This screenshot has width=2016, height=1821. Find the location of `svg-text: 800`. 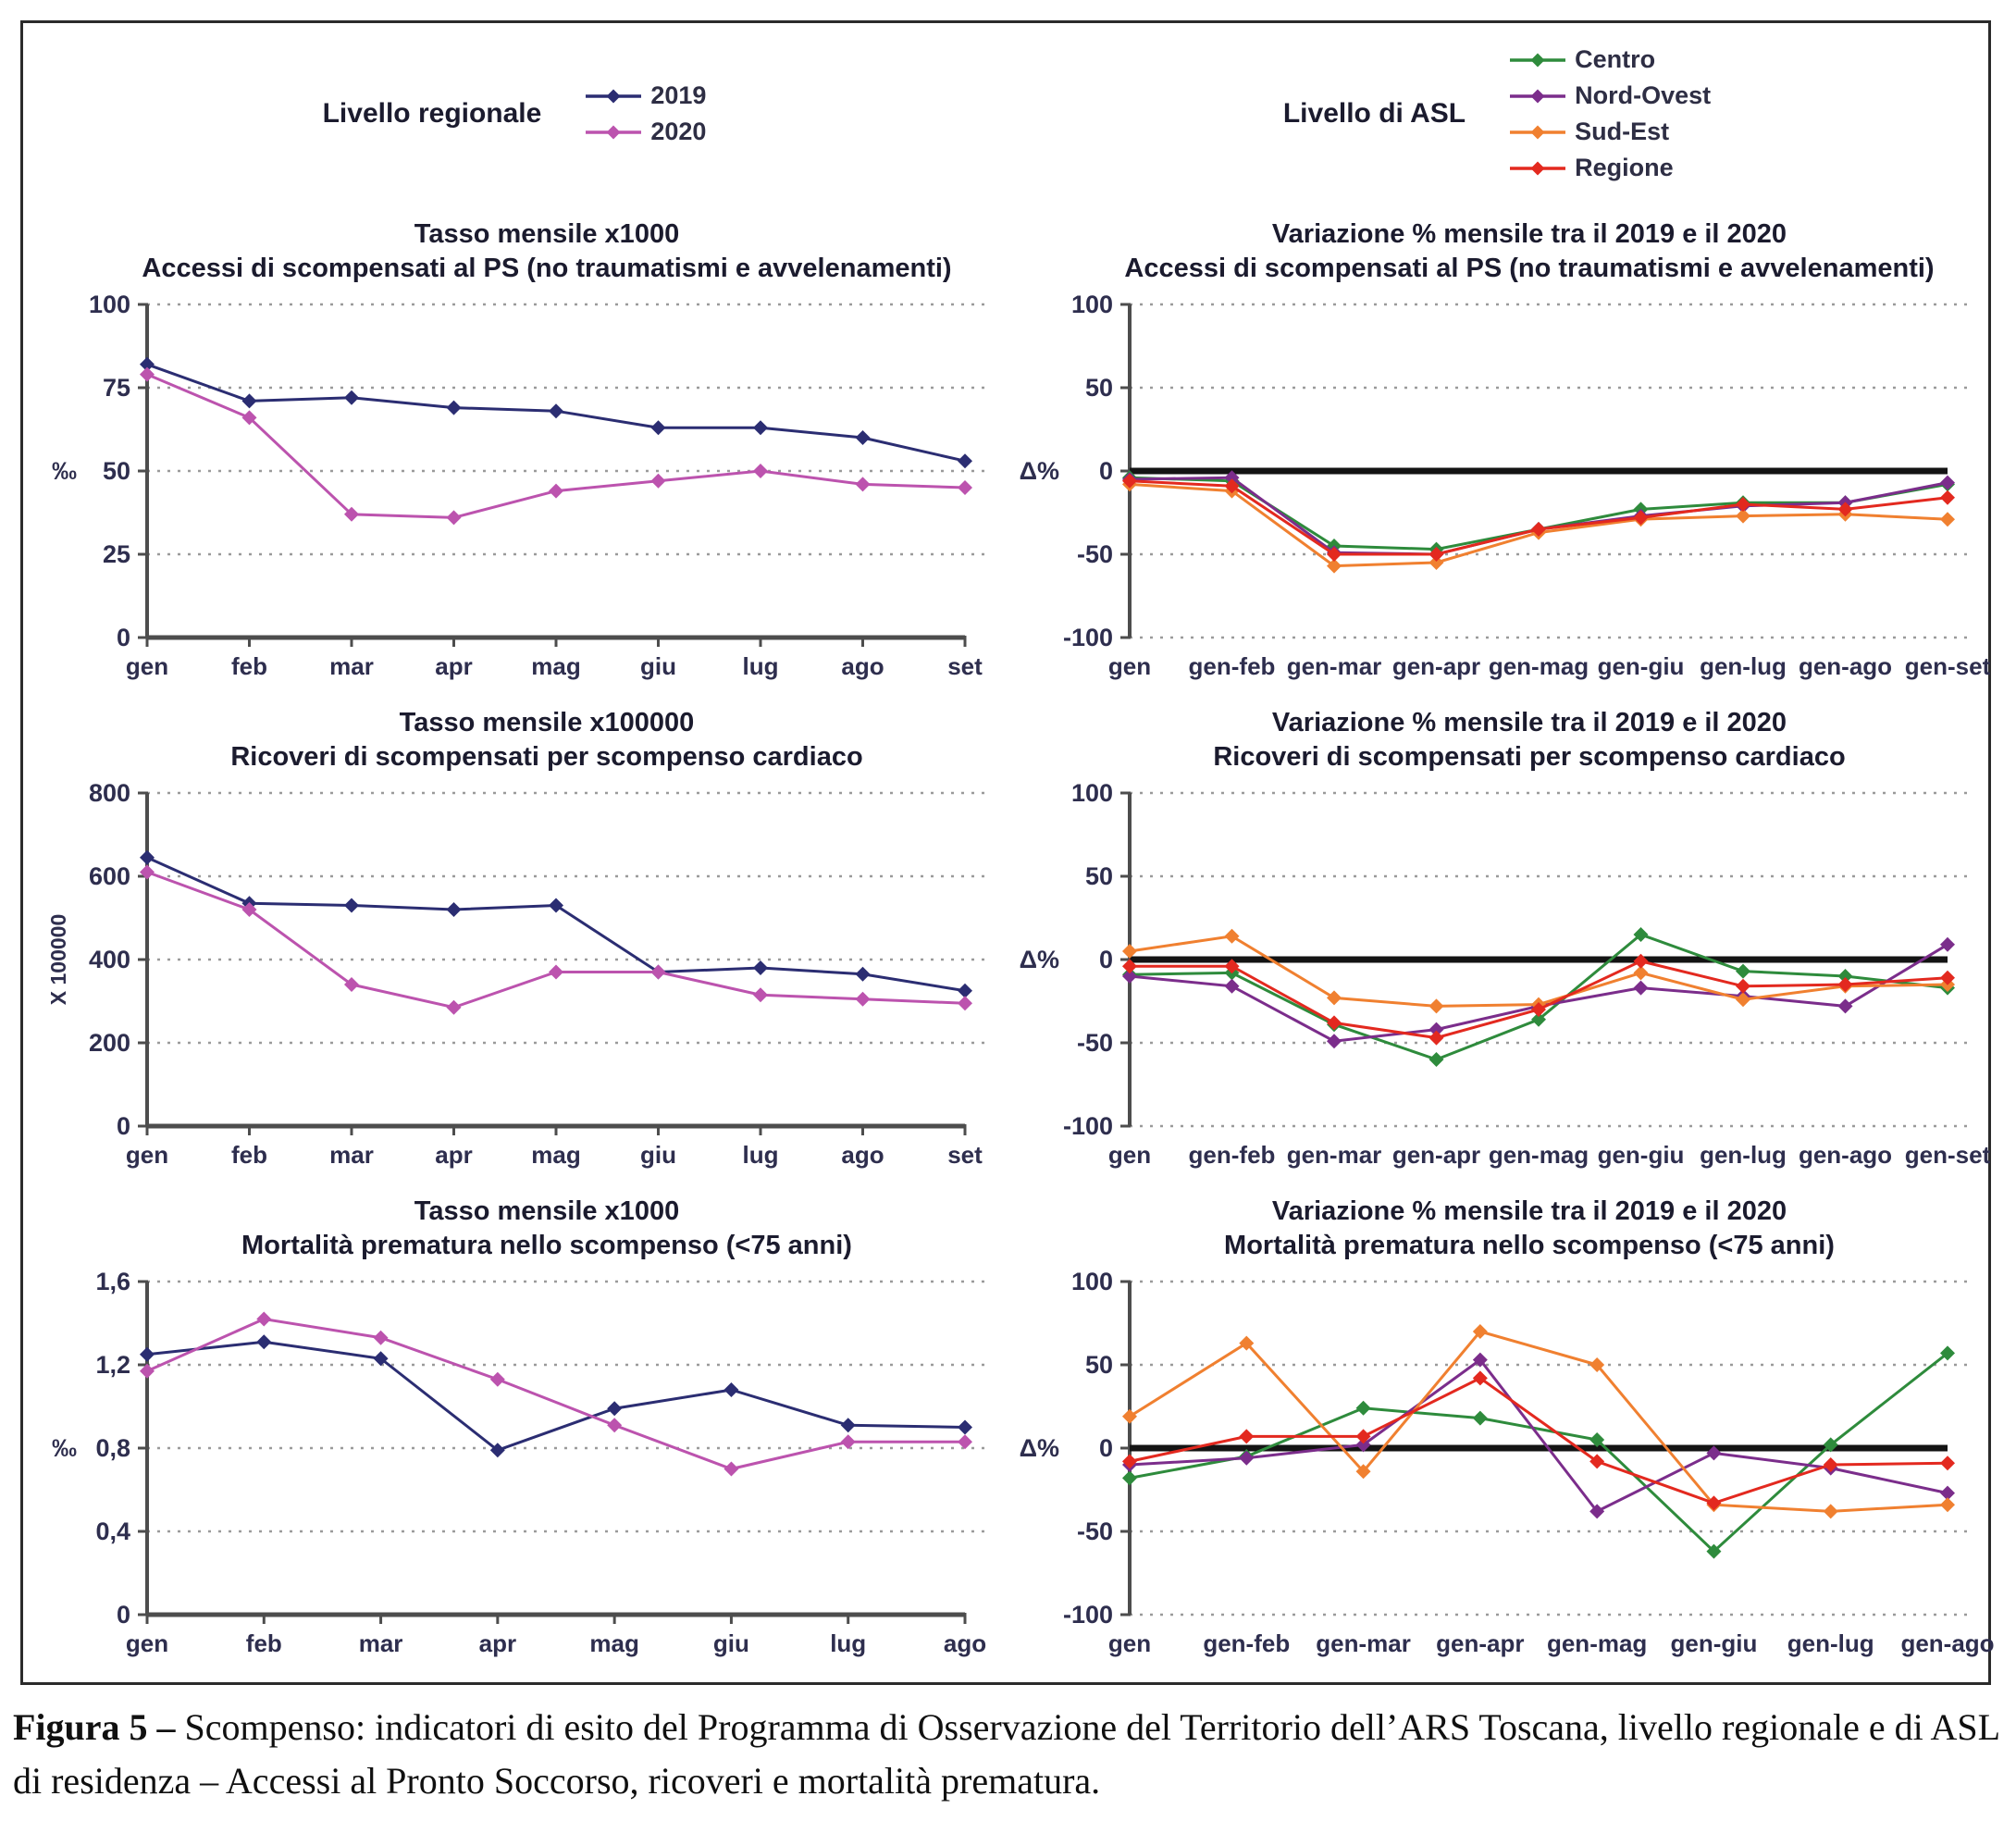

svg-text: 800 is located at coordinates (109, 793).